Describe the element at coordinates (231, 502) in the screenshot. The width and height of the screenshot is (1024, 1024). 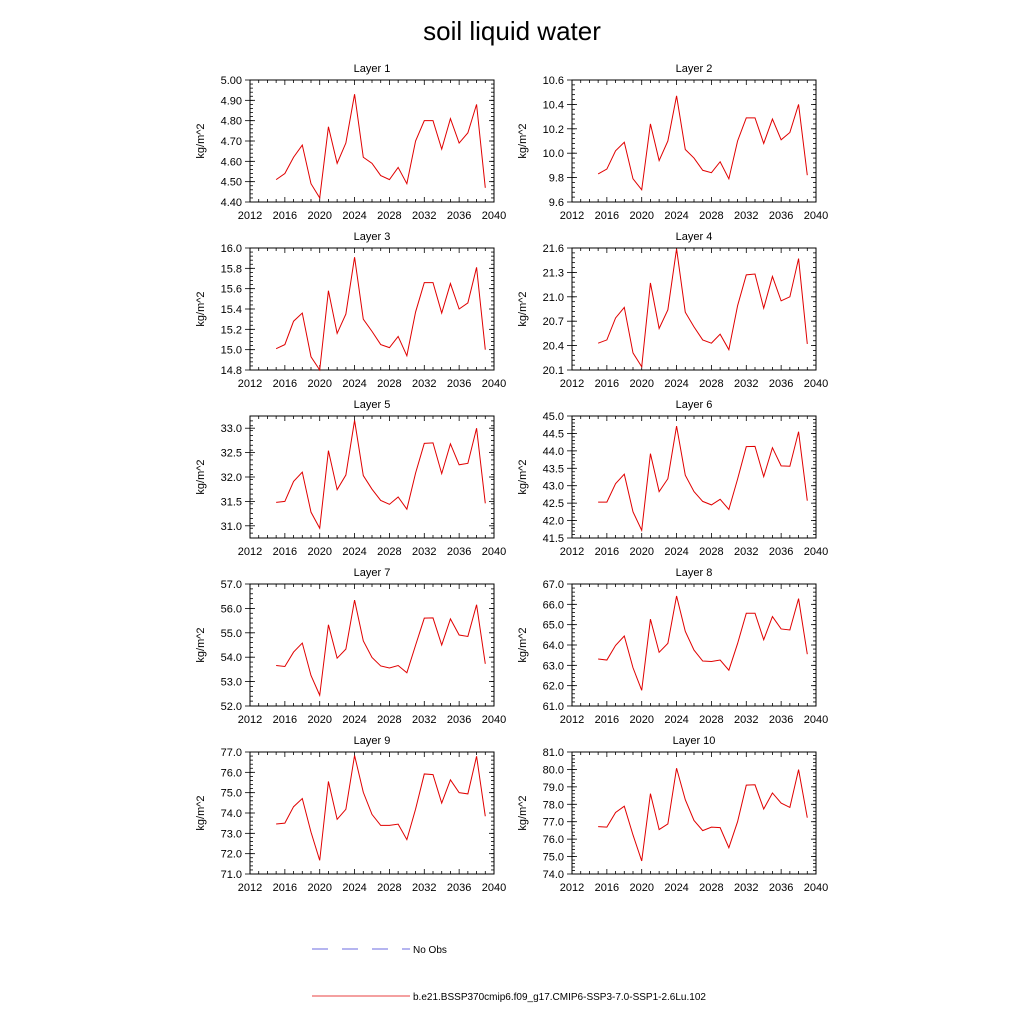
I see `y-tick-label: 31.5` at that location.